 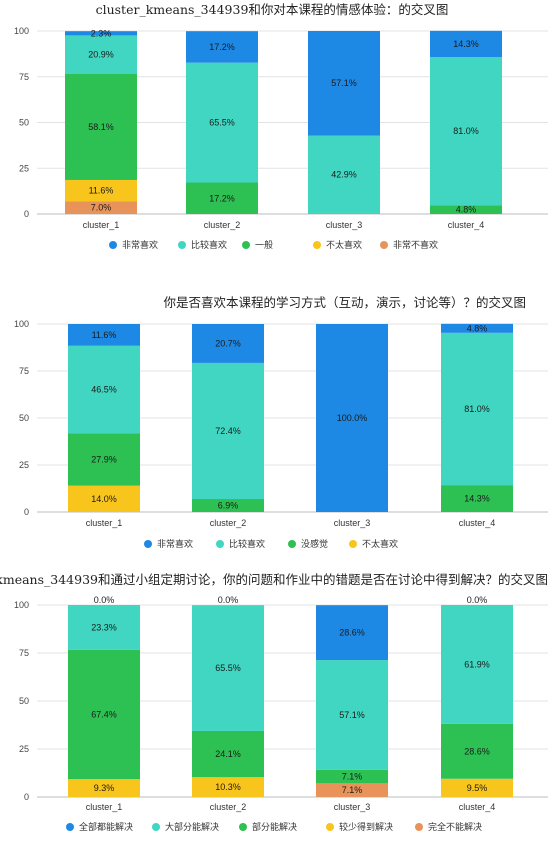 What do you see at coordinates (264, 245) in the screenshot?
I see `legend-label: 一般` at bounding box center [264, 245].